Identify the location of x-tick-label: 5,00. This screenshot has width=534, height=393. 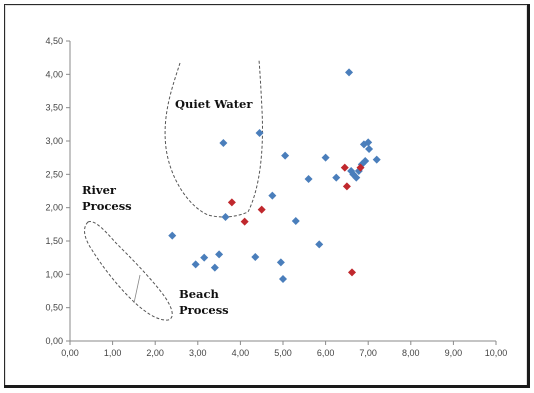
(283, 353).